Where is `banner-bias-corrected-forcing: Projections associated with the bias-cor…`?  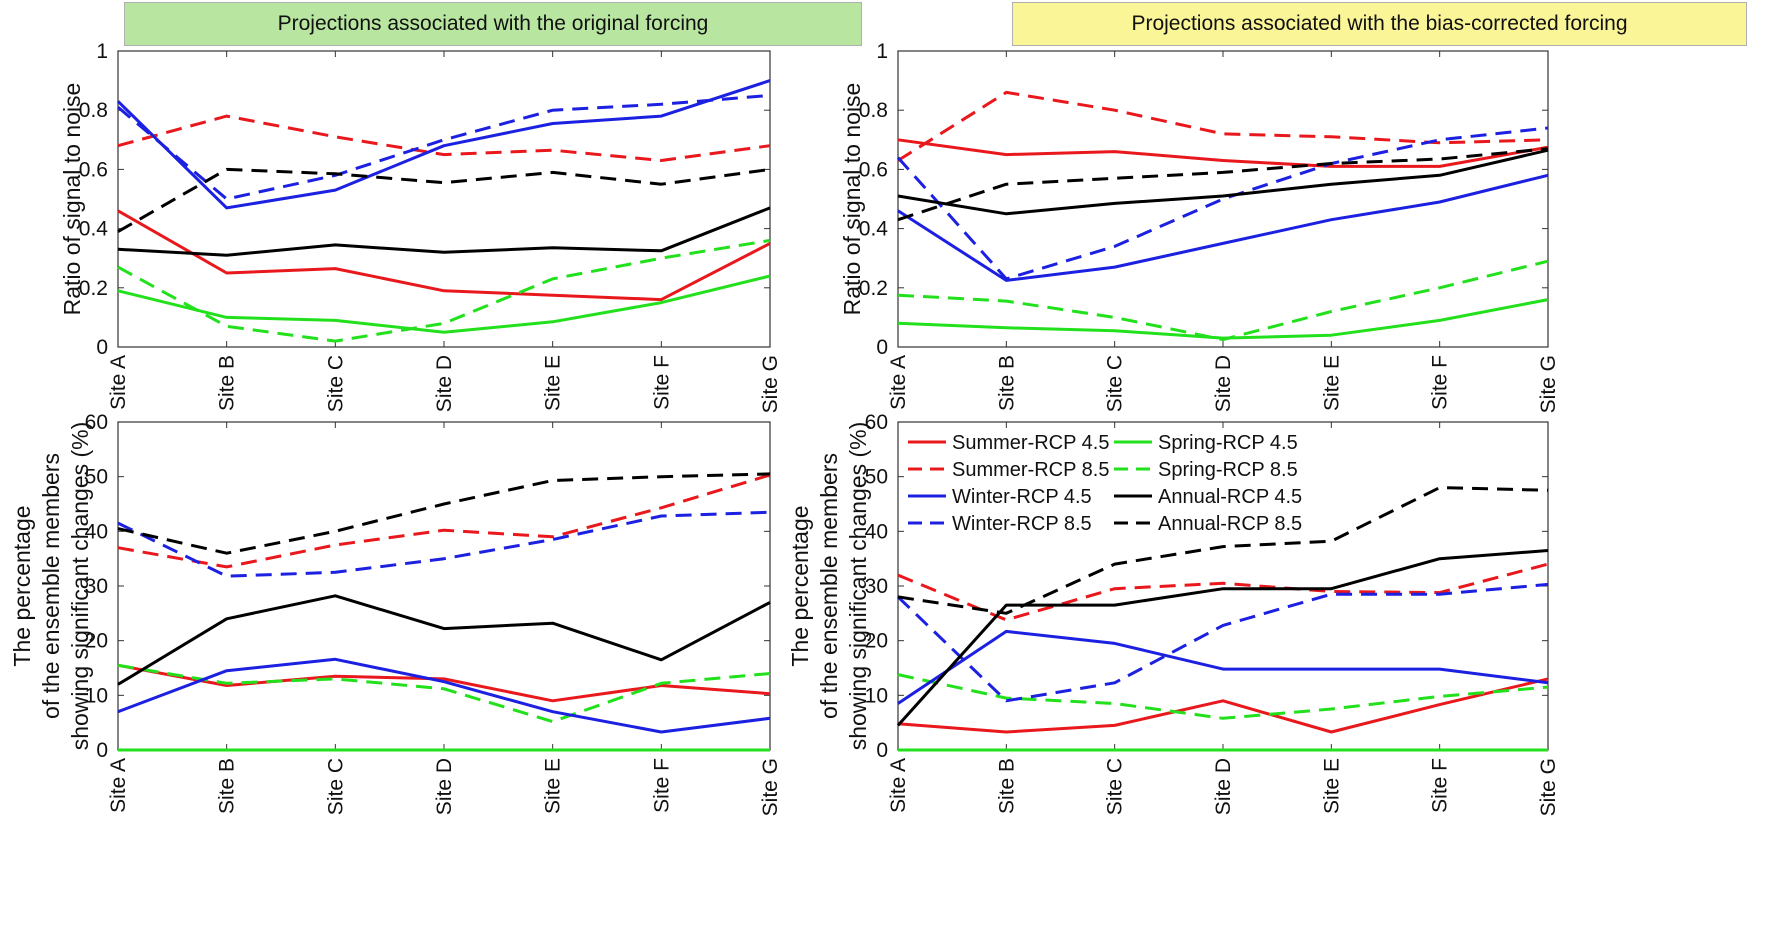
banner-bias-corrected-forcing: Projections associated with the bias-cor… is located at coordinates (1379, 24).